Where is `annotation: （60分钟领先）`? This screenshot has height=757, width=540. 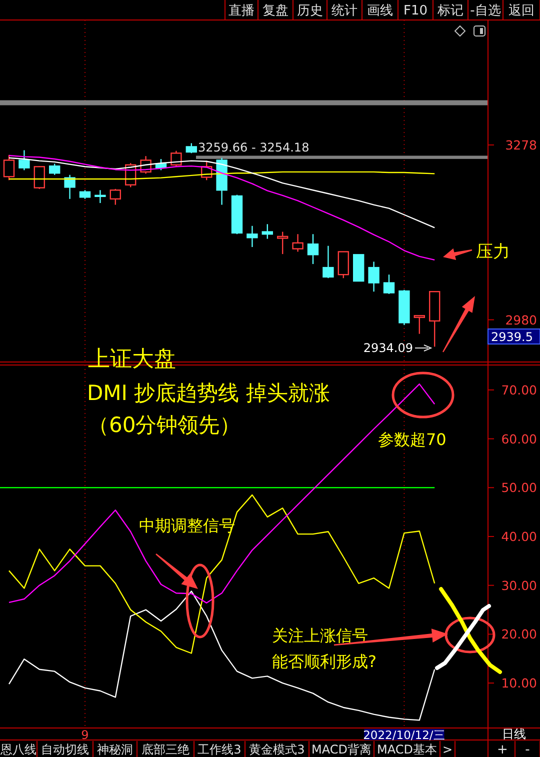
annotation: （60分钟领先） is located at coordinates (164, 425).